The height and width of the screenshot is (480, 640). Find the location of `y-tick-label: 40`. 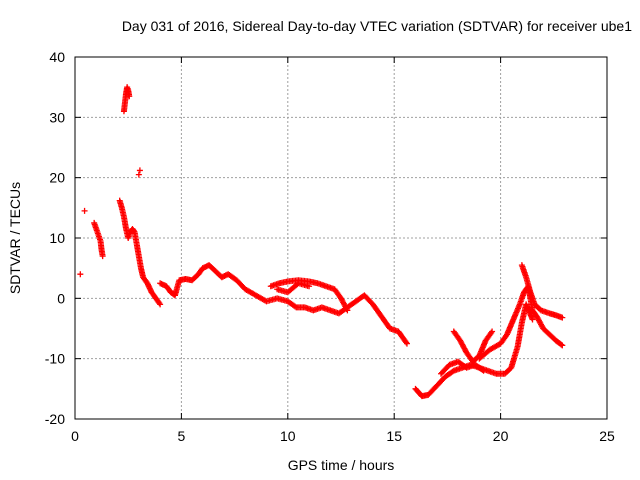

y-tick-label: 40 is located at coordinates (57, 57).